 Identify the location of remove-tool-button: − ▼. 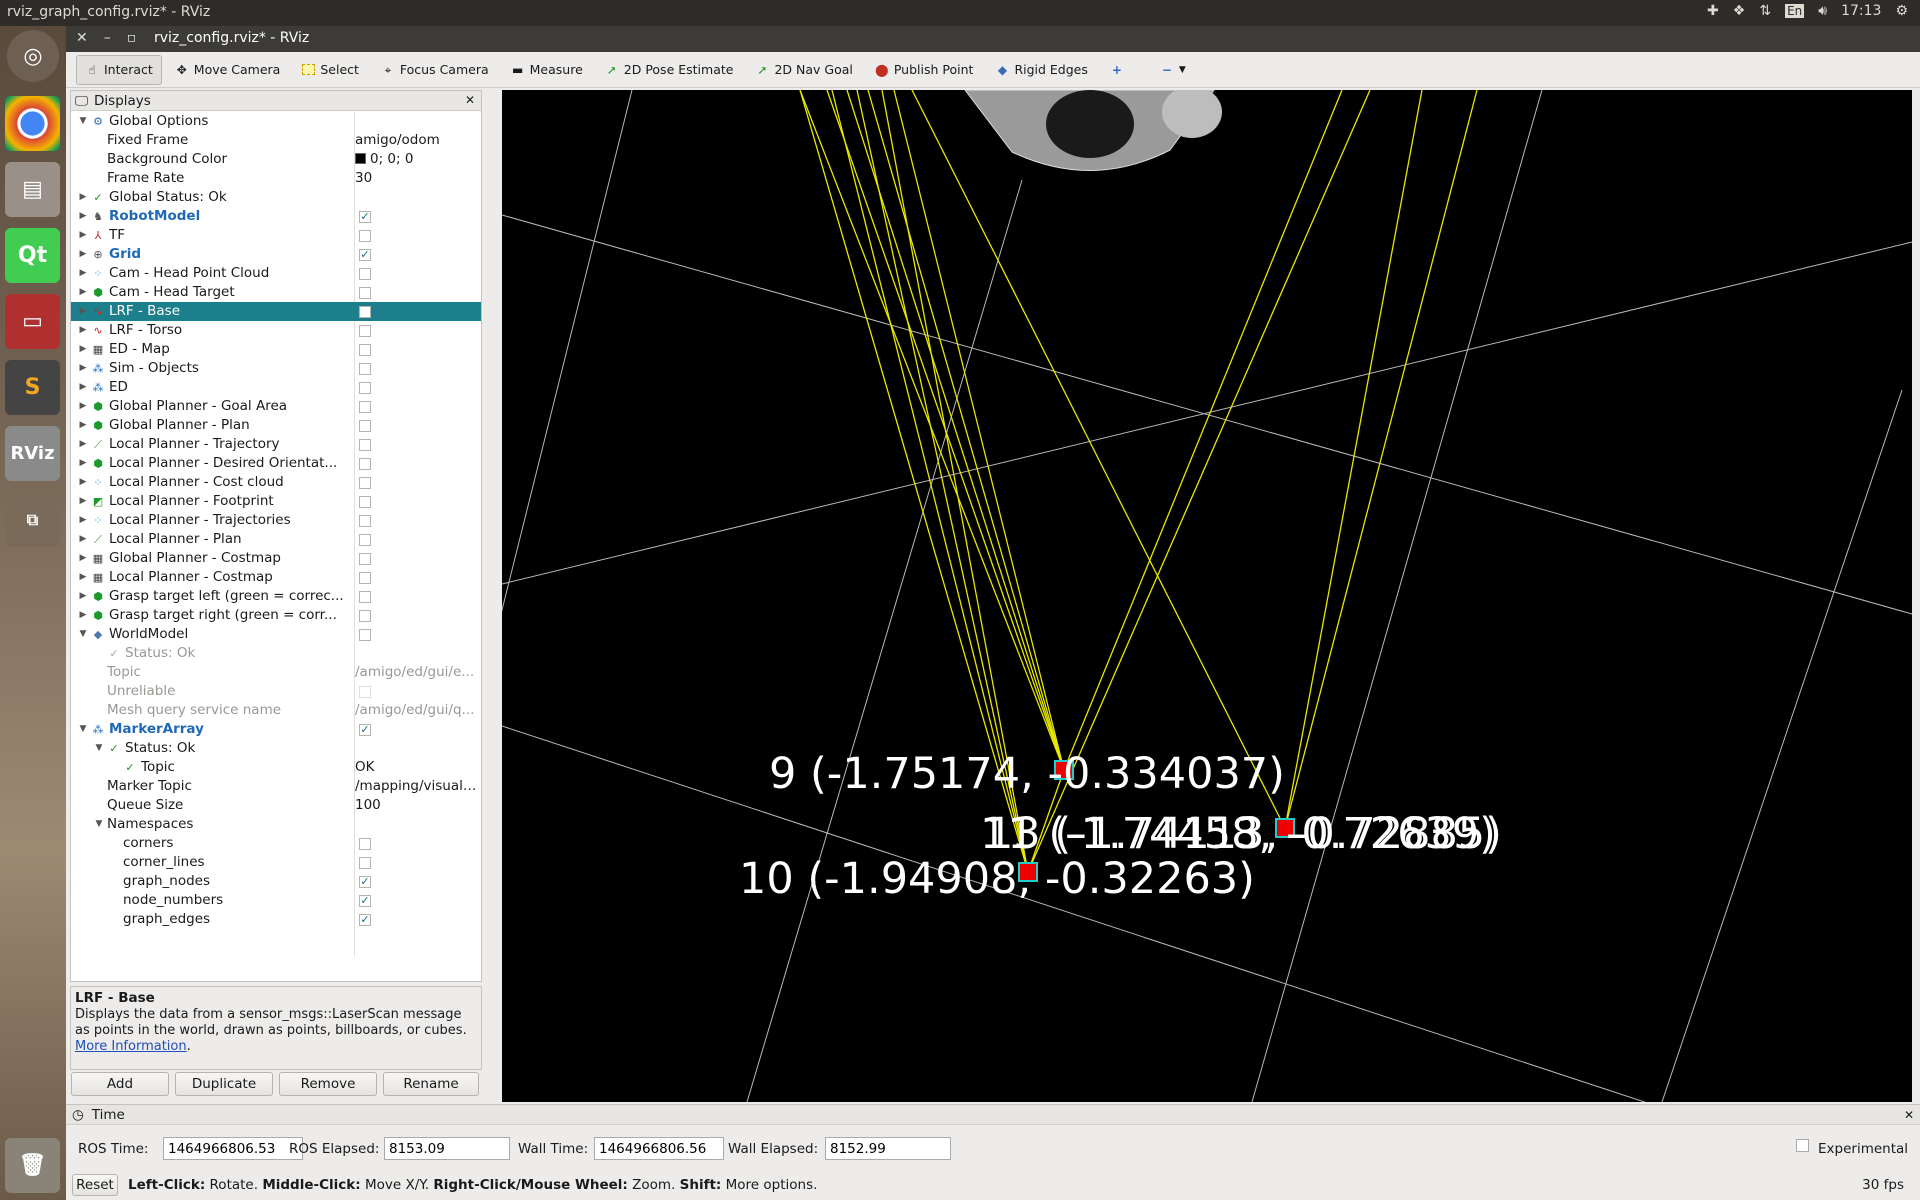
(1173, 70).